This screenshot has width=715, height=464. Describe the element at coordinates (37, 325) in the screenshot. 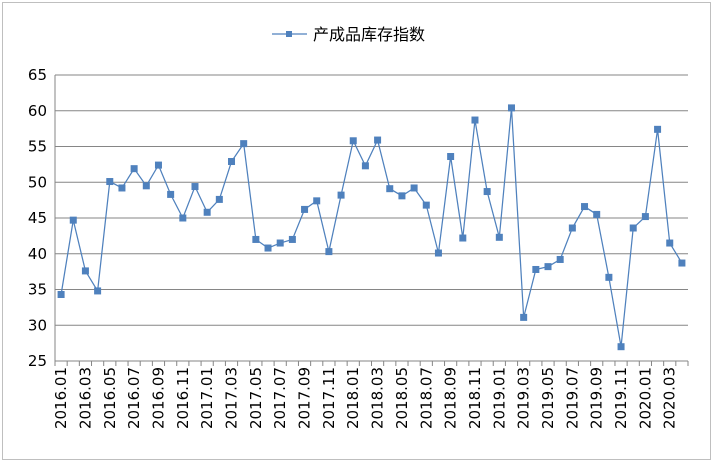

I see `y-tick-label: 30` at that location.